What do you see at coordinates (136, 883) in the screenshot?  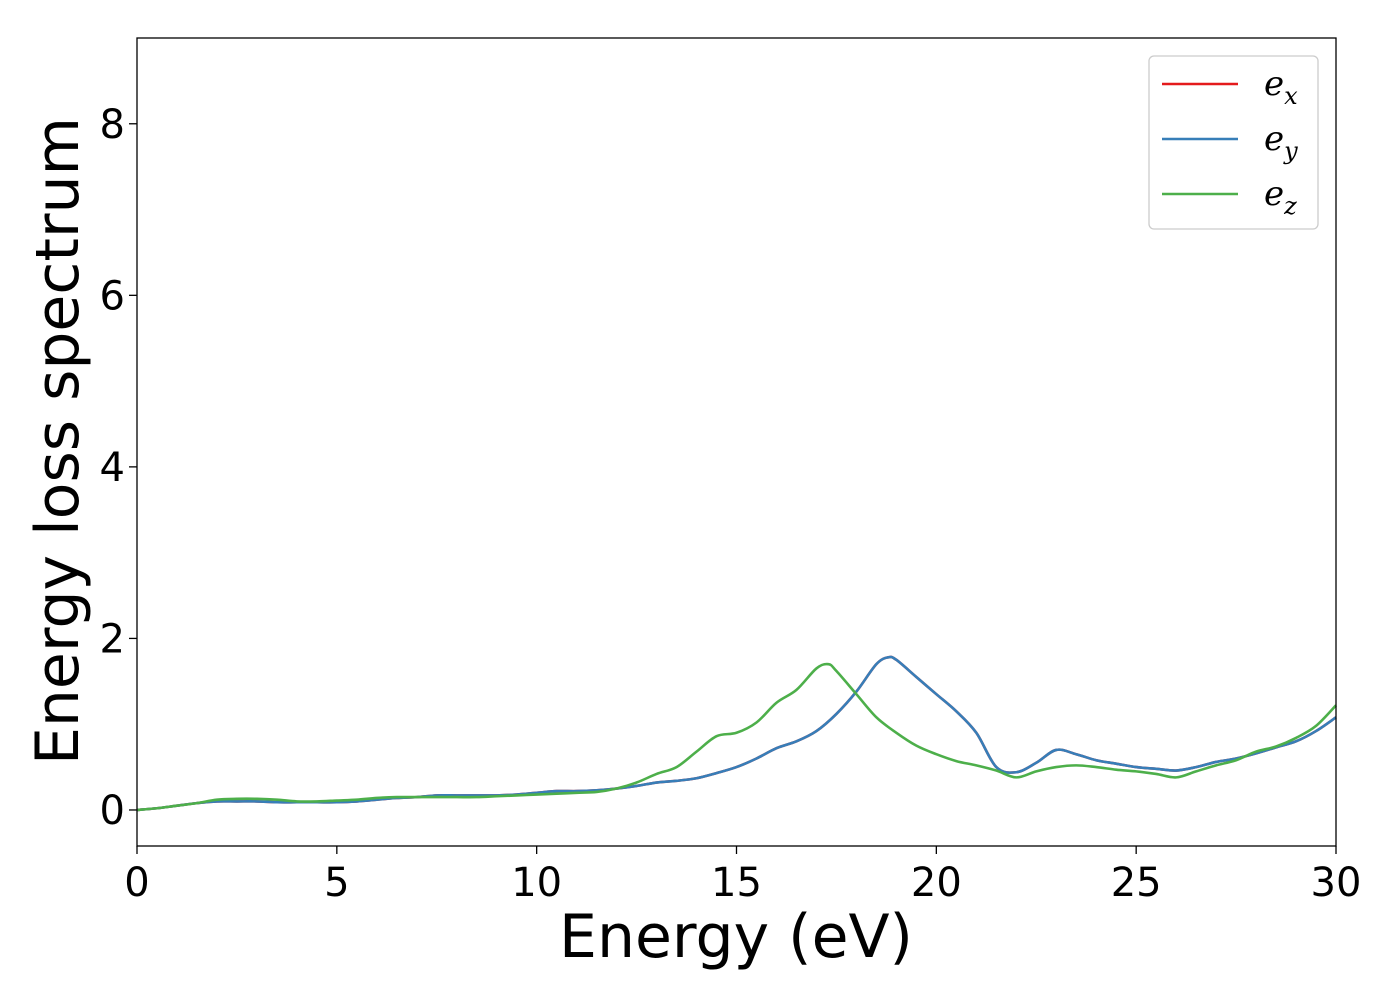 I see `x-tick-label: 0` at bounding box center [136, 883].